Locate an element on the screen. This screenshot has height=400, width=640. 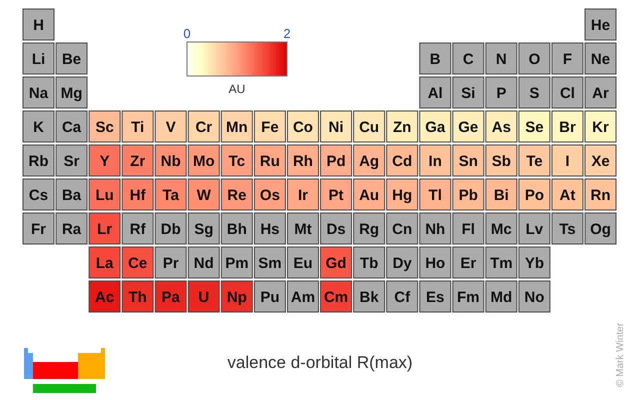
text: Bh is located at coordinates (236, 229).